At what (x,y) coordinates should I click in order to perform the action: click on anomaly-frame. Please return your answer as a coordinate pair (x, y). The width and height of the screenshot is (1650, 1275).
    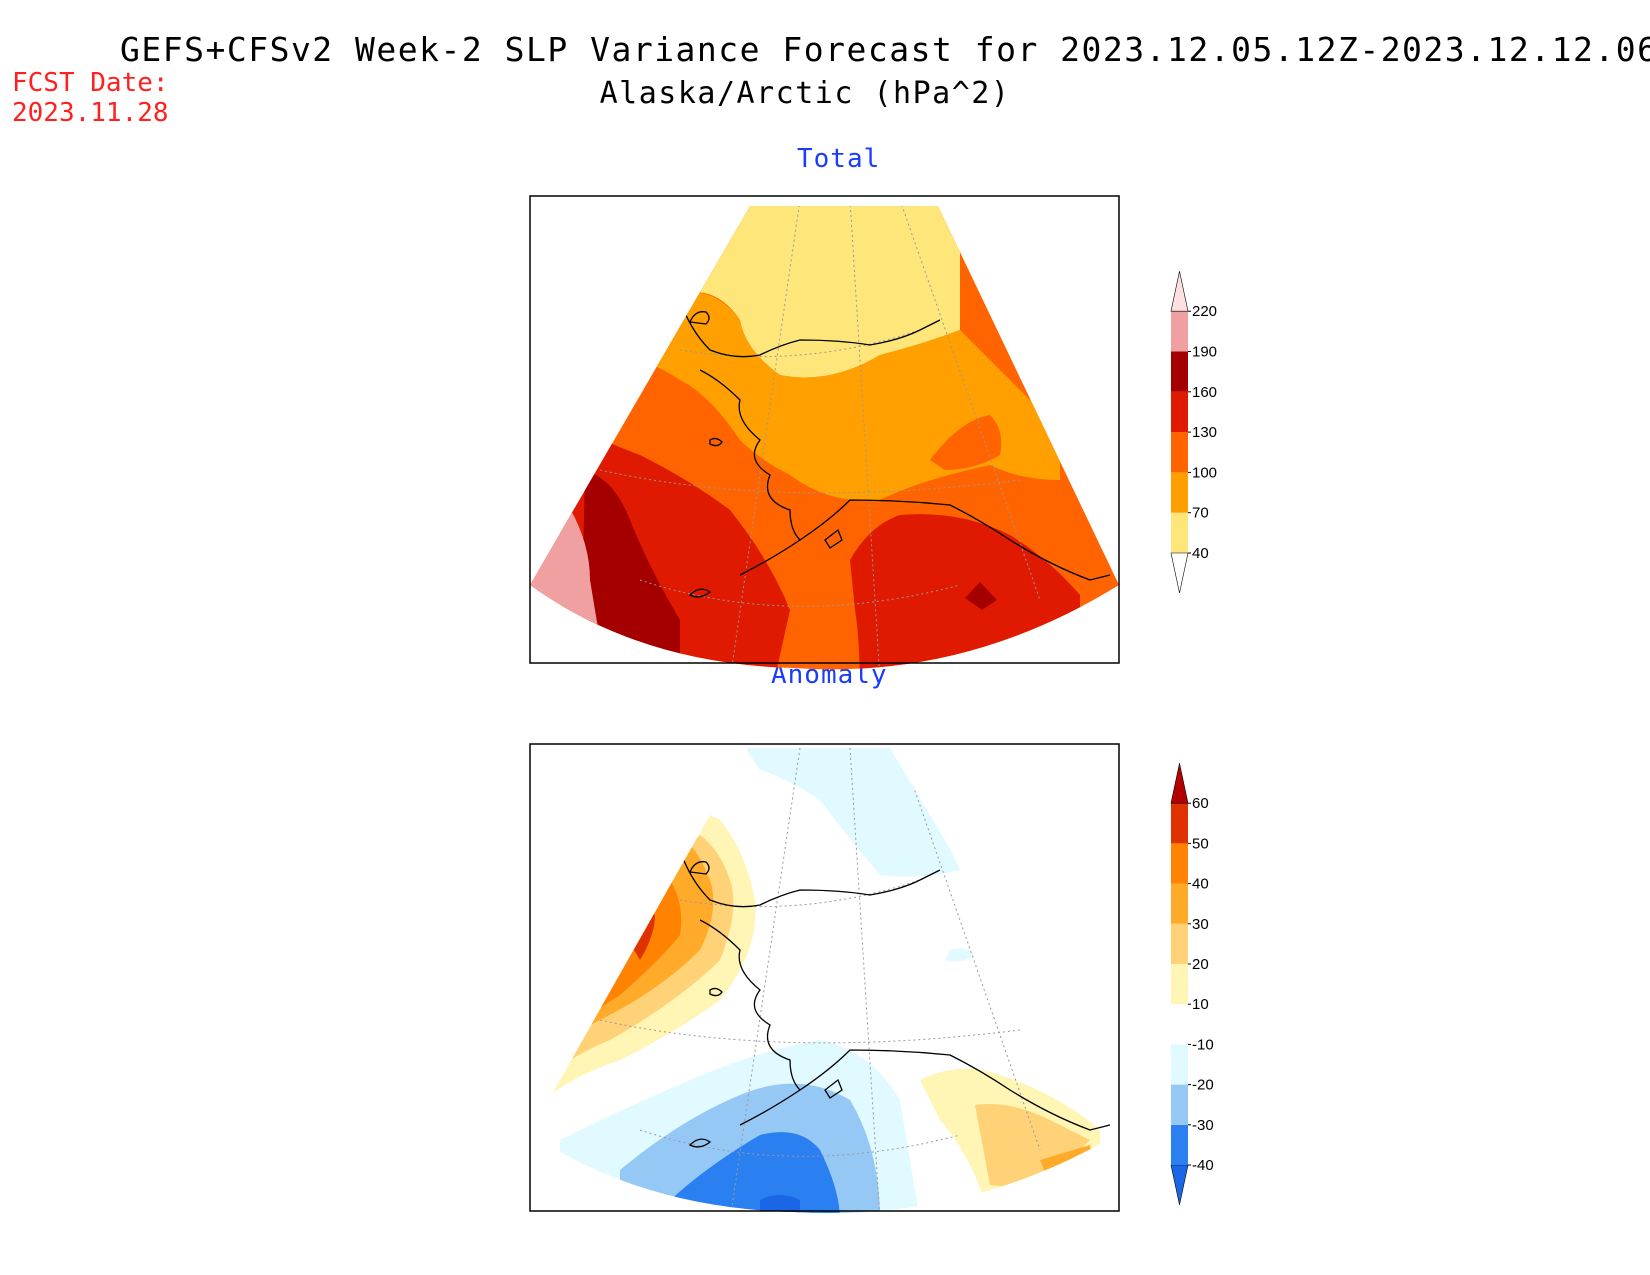
    Looking at the image, I should click on (824, 977).